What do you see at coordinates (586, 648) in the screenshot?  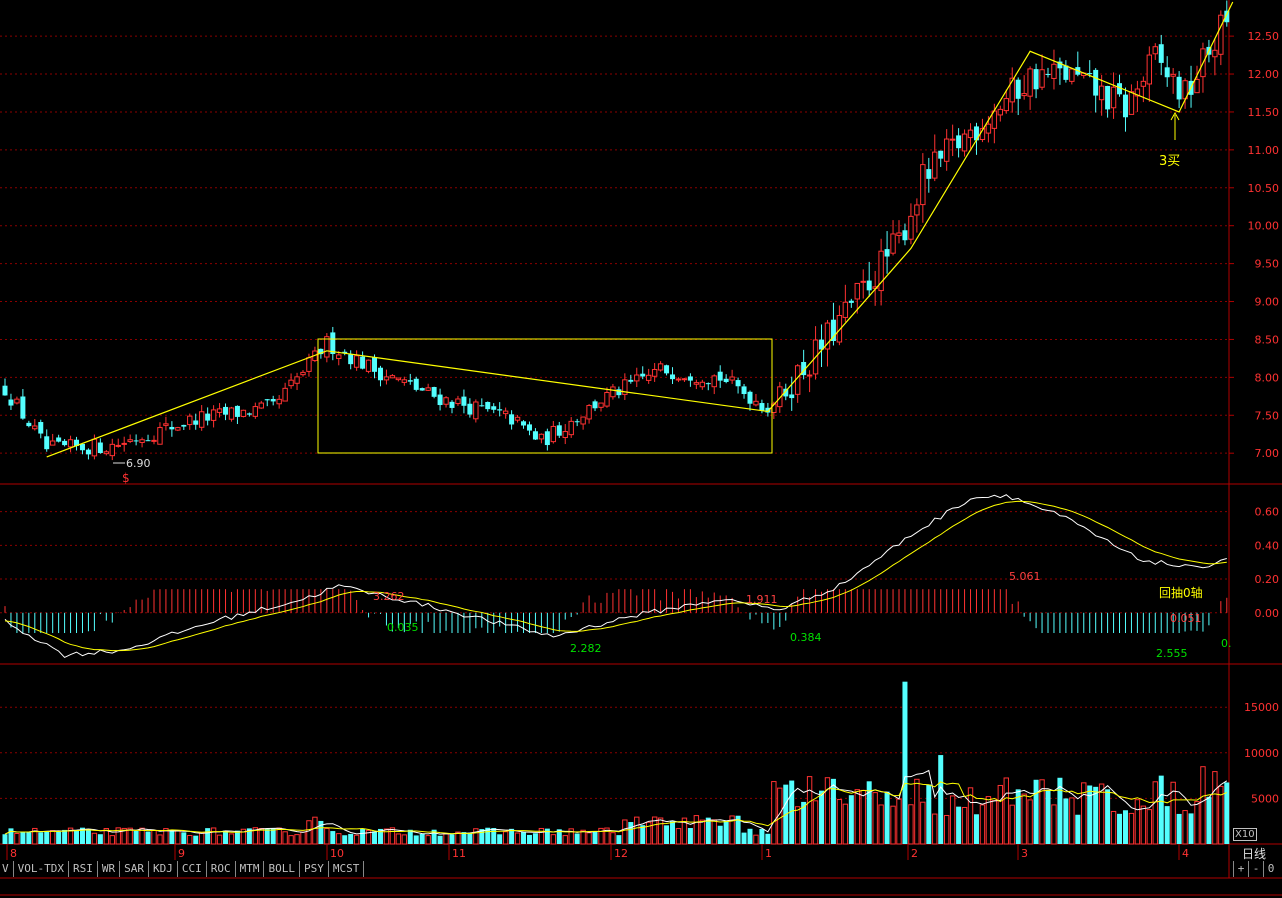 I see `macd-value-label: 2.282` at bounding box center [586, 648].